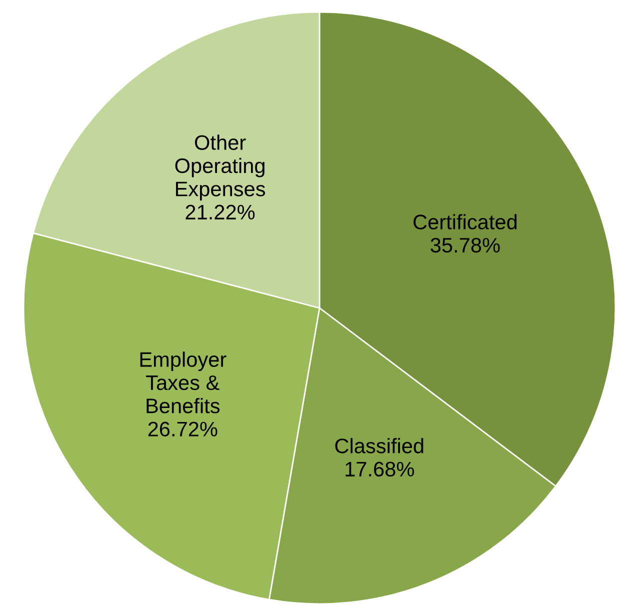 This screenshot has width=639, height=616. Describe the element at coordinates (220, 167) in the screenshot. I see `slice-label: Other Operating Expenses` at that location.